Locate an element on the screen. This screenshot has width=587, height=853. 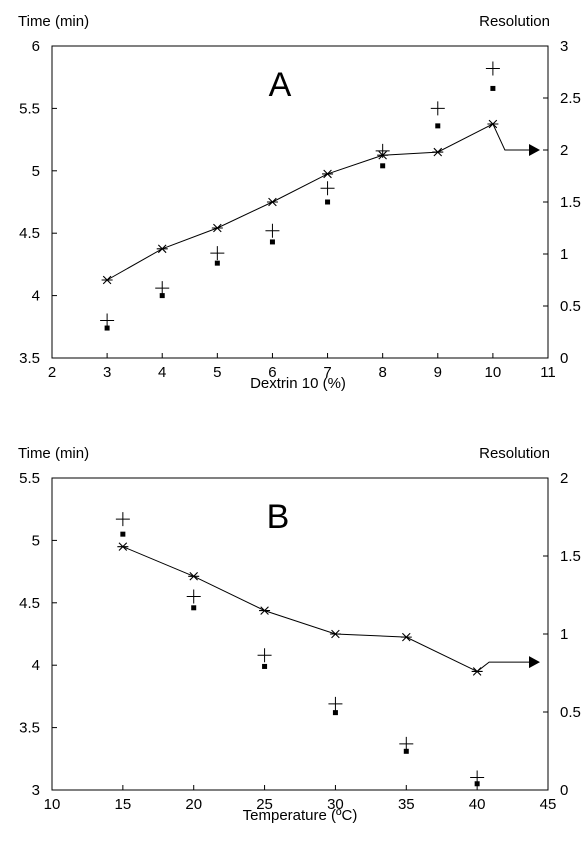
panel-a-left-y-tick-label: 3.5 is located at coordinates (29, 358).